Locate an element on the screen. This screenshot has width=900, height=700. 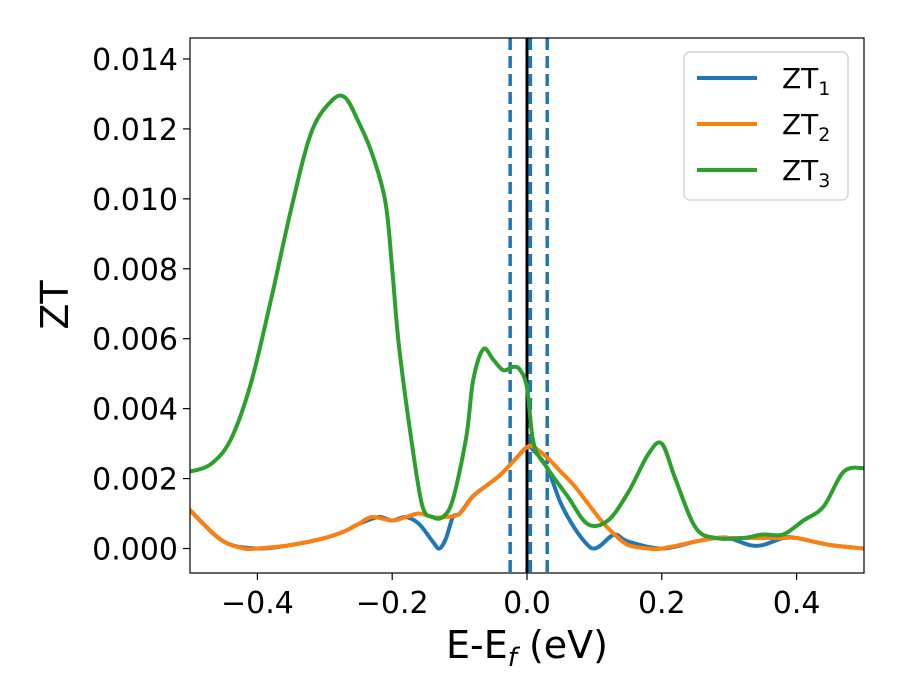
legend-label-zt1: ZT1 is located at coordinates (806, 81).